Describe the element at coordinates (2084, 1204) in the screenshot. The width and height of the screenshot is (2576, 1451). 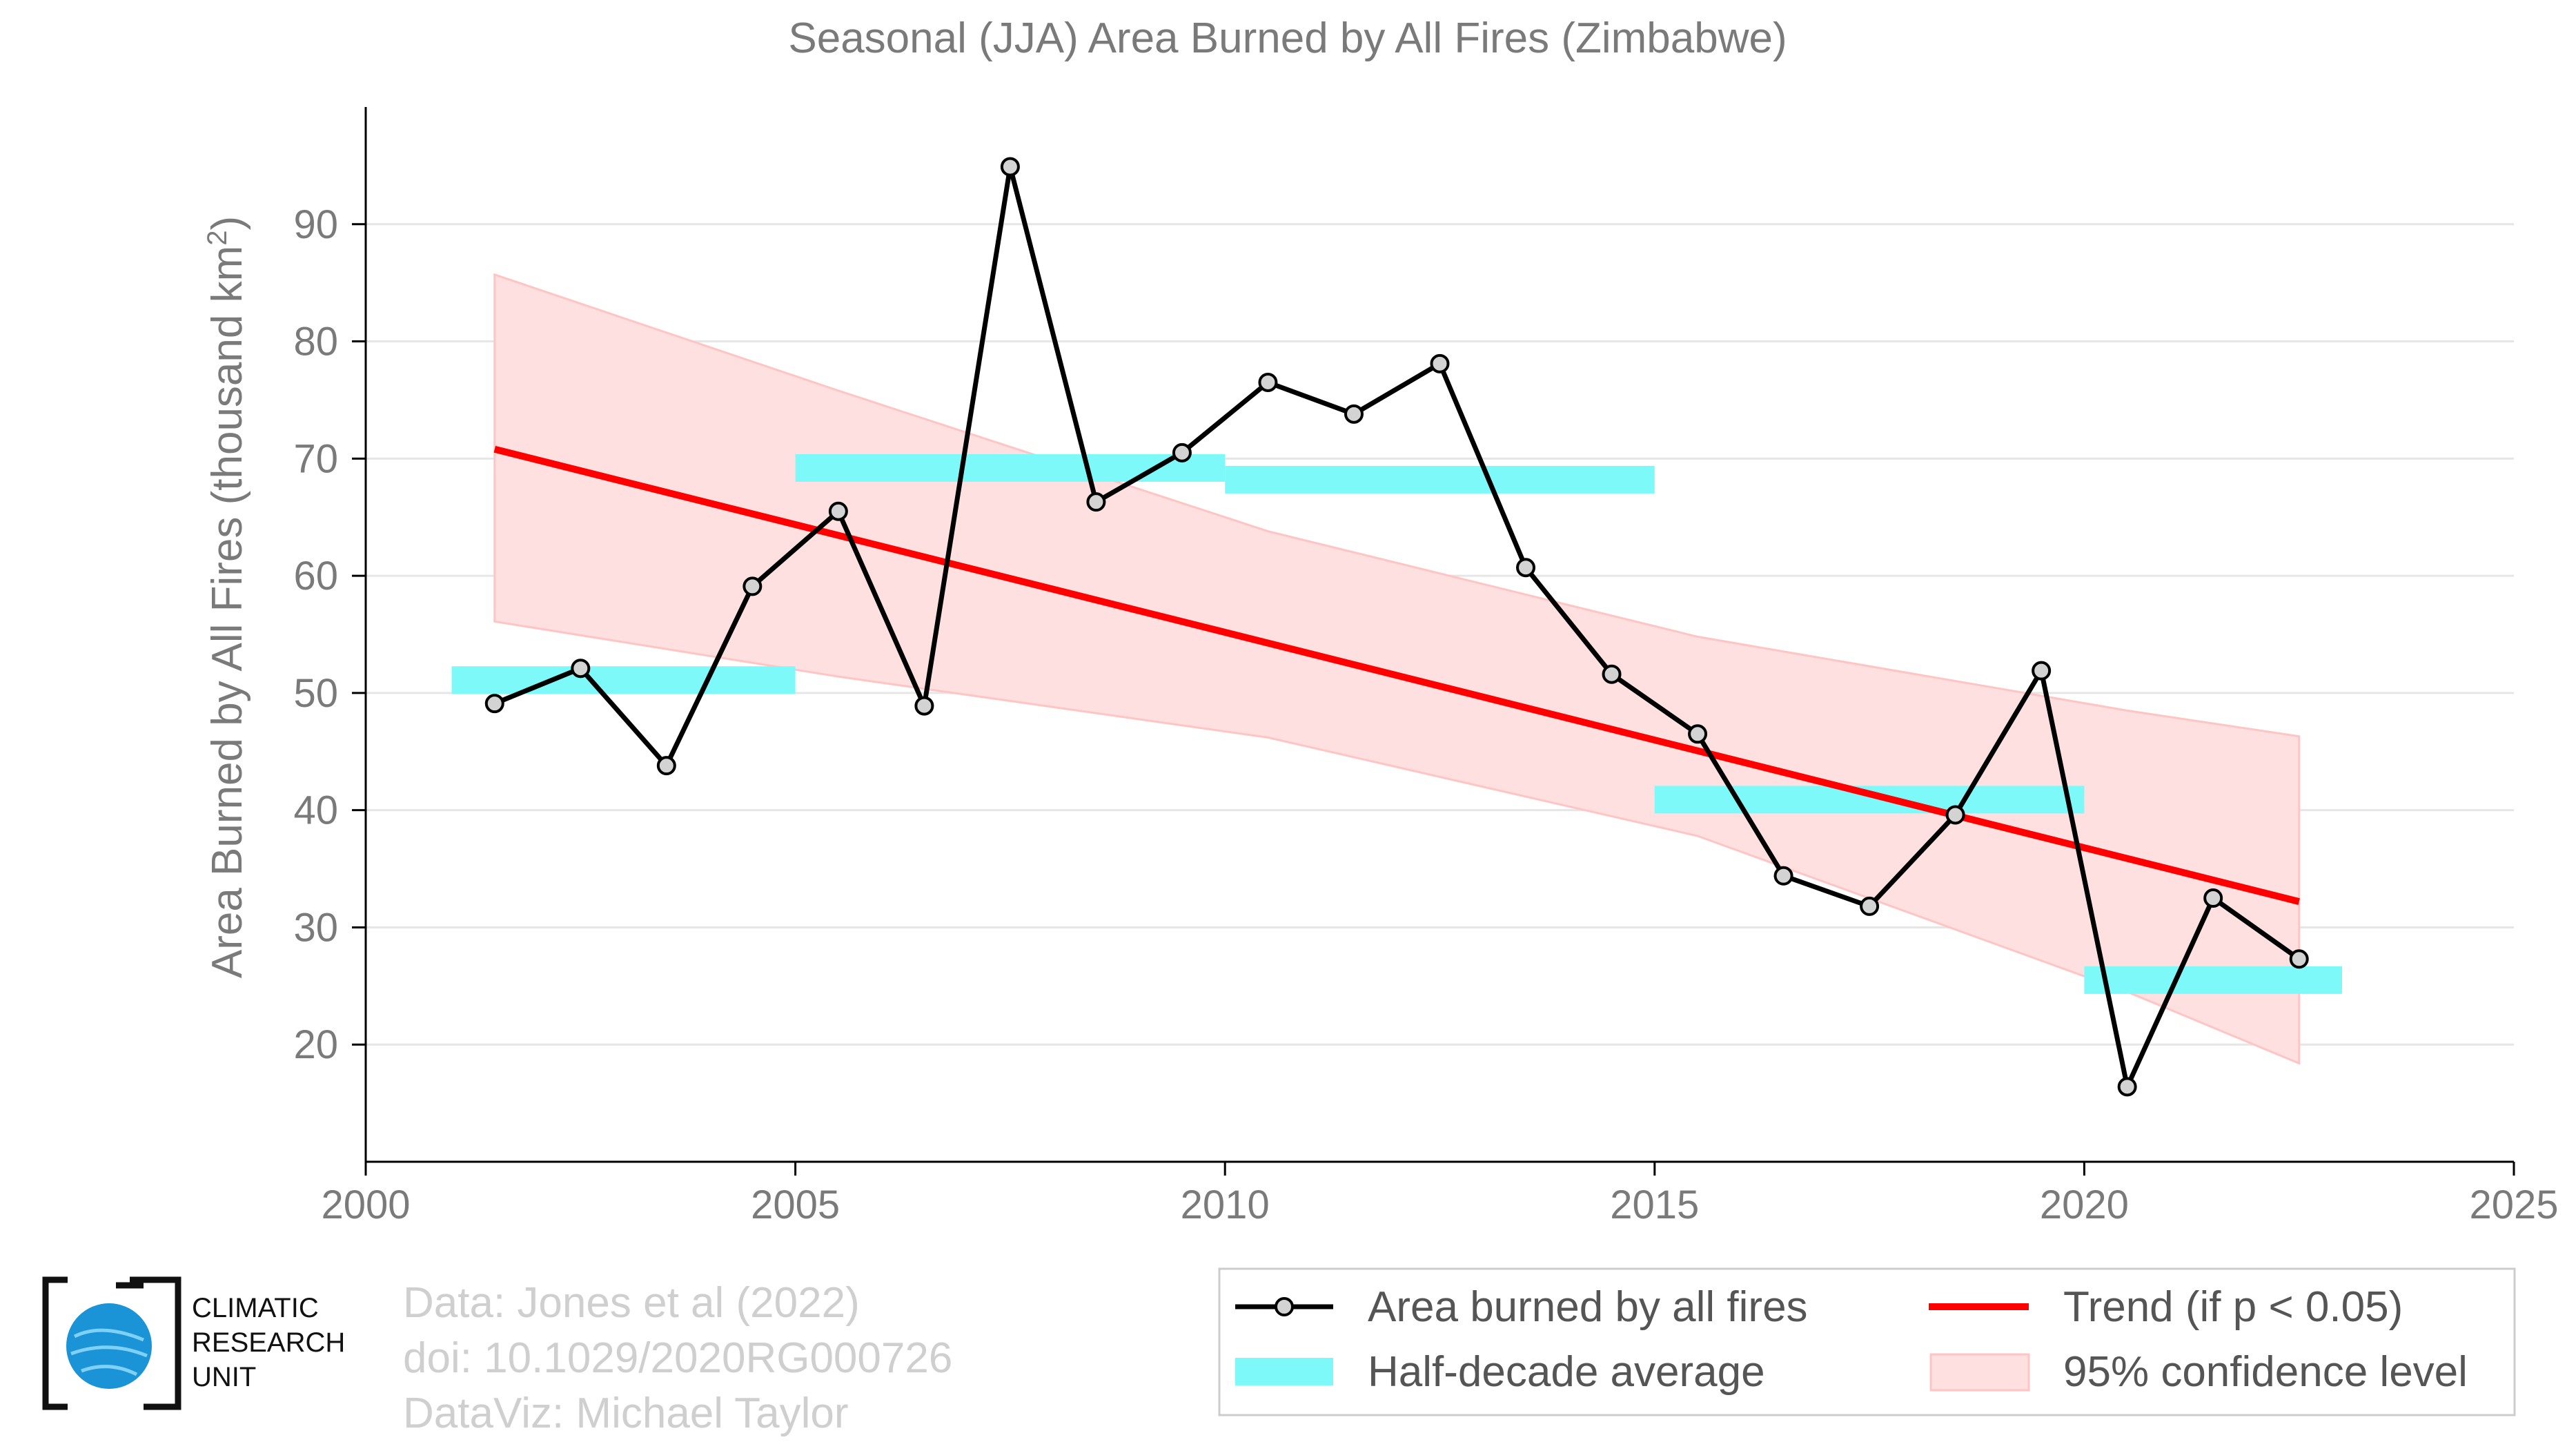
I see `x-tick-label-2020: 2020` at that location.